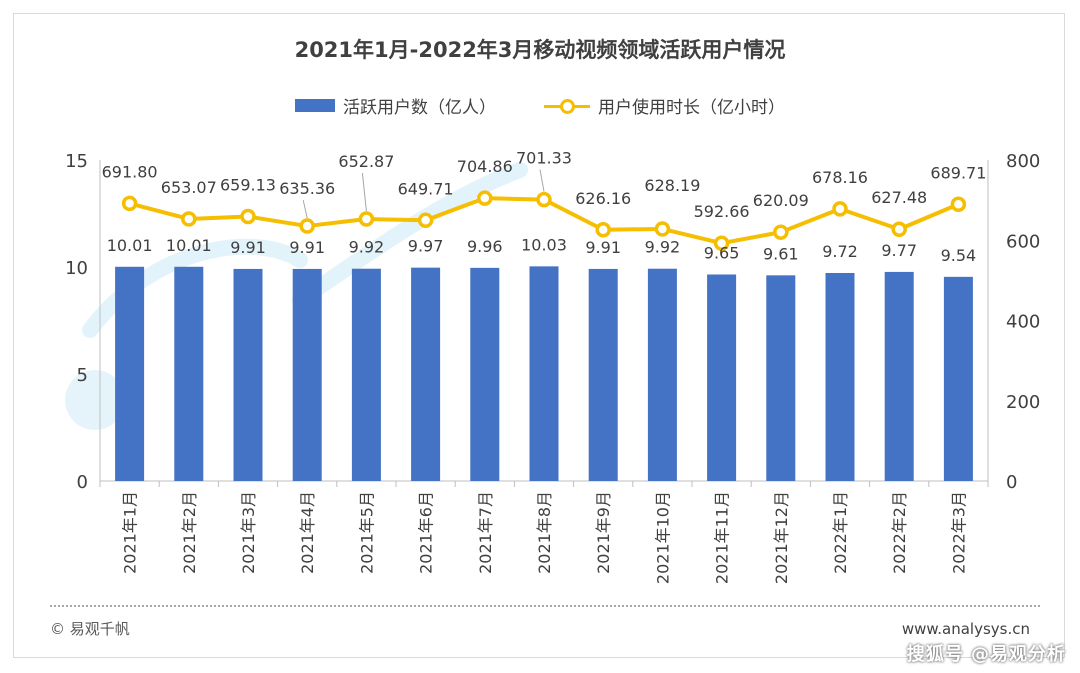 The height and width of the screenshot is (673, 1080). Describe the element at coordinates (248, 532) in the screenshot. I see `x-category-label: 2021年3月` at that location.